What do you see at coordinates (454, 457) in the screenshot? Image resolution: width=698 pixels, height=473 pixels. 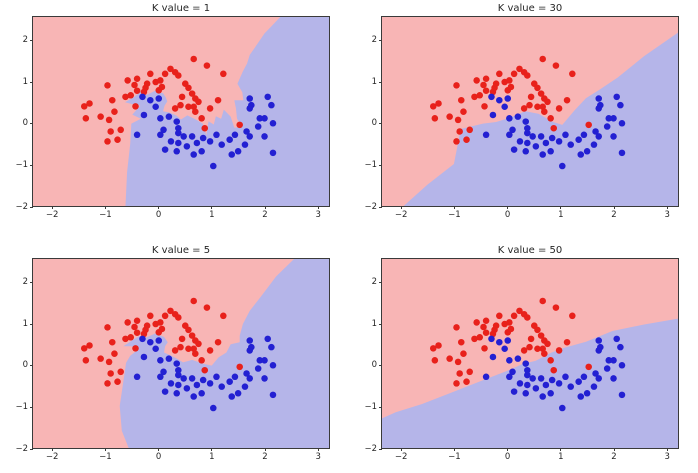 I see `x-tick-label: −1` at bounding box center [454, 457].